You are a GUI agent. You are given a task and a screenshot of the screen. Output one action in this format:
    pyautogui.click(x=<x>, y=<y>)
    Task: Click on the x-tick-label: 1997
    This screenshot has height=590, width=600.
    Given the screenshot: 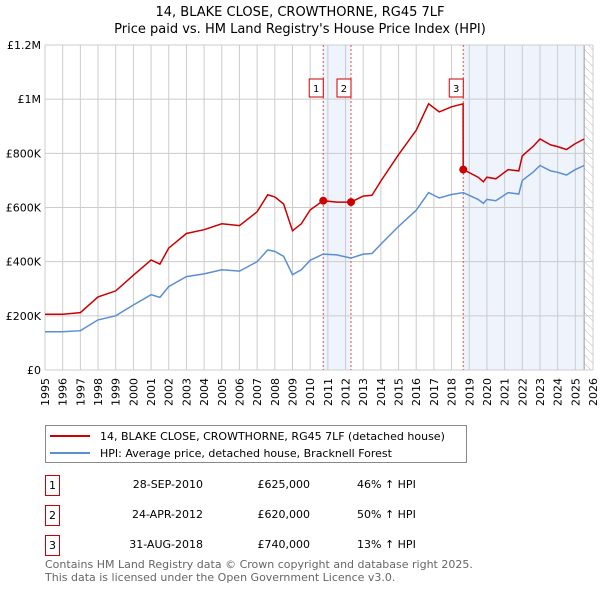 What is the action you would take?
    pyautogui.click(x=80, y=392)
    